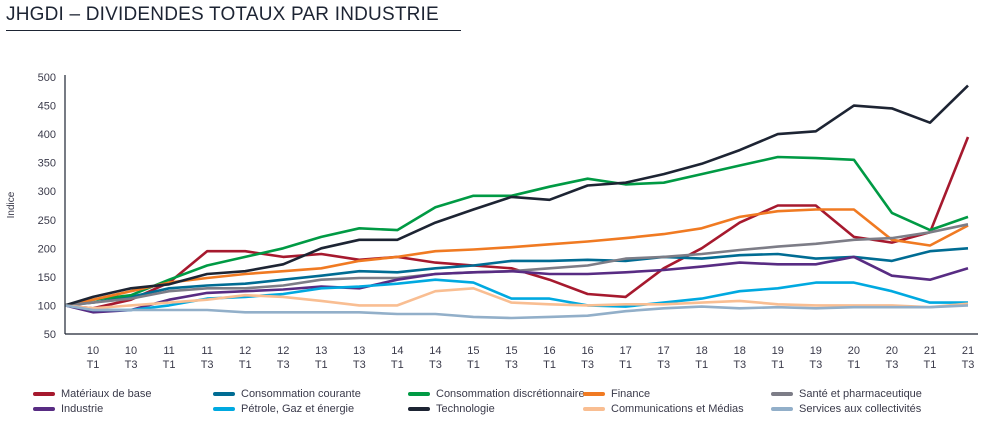 Image resolution: width=990 pixels, height=425 pixels. I want to click on legend-item: Communications et Médias, so click(663, 409).